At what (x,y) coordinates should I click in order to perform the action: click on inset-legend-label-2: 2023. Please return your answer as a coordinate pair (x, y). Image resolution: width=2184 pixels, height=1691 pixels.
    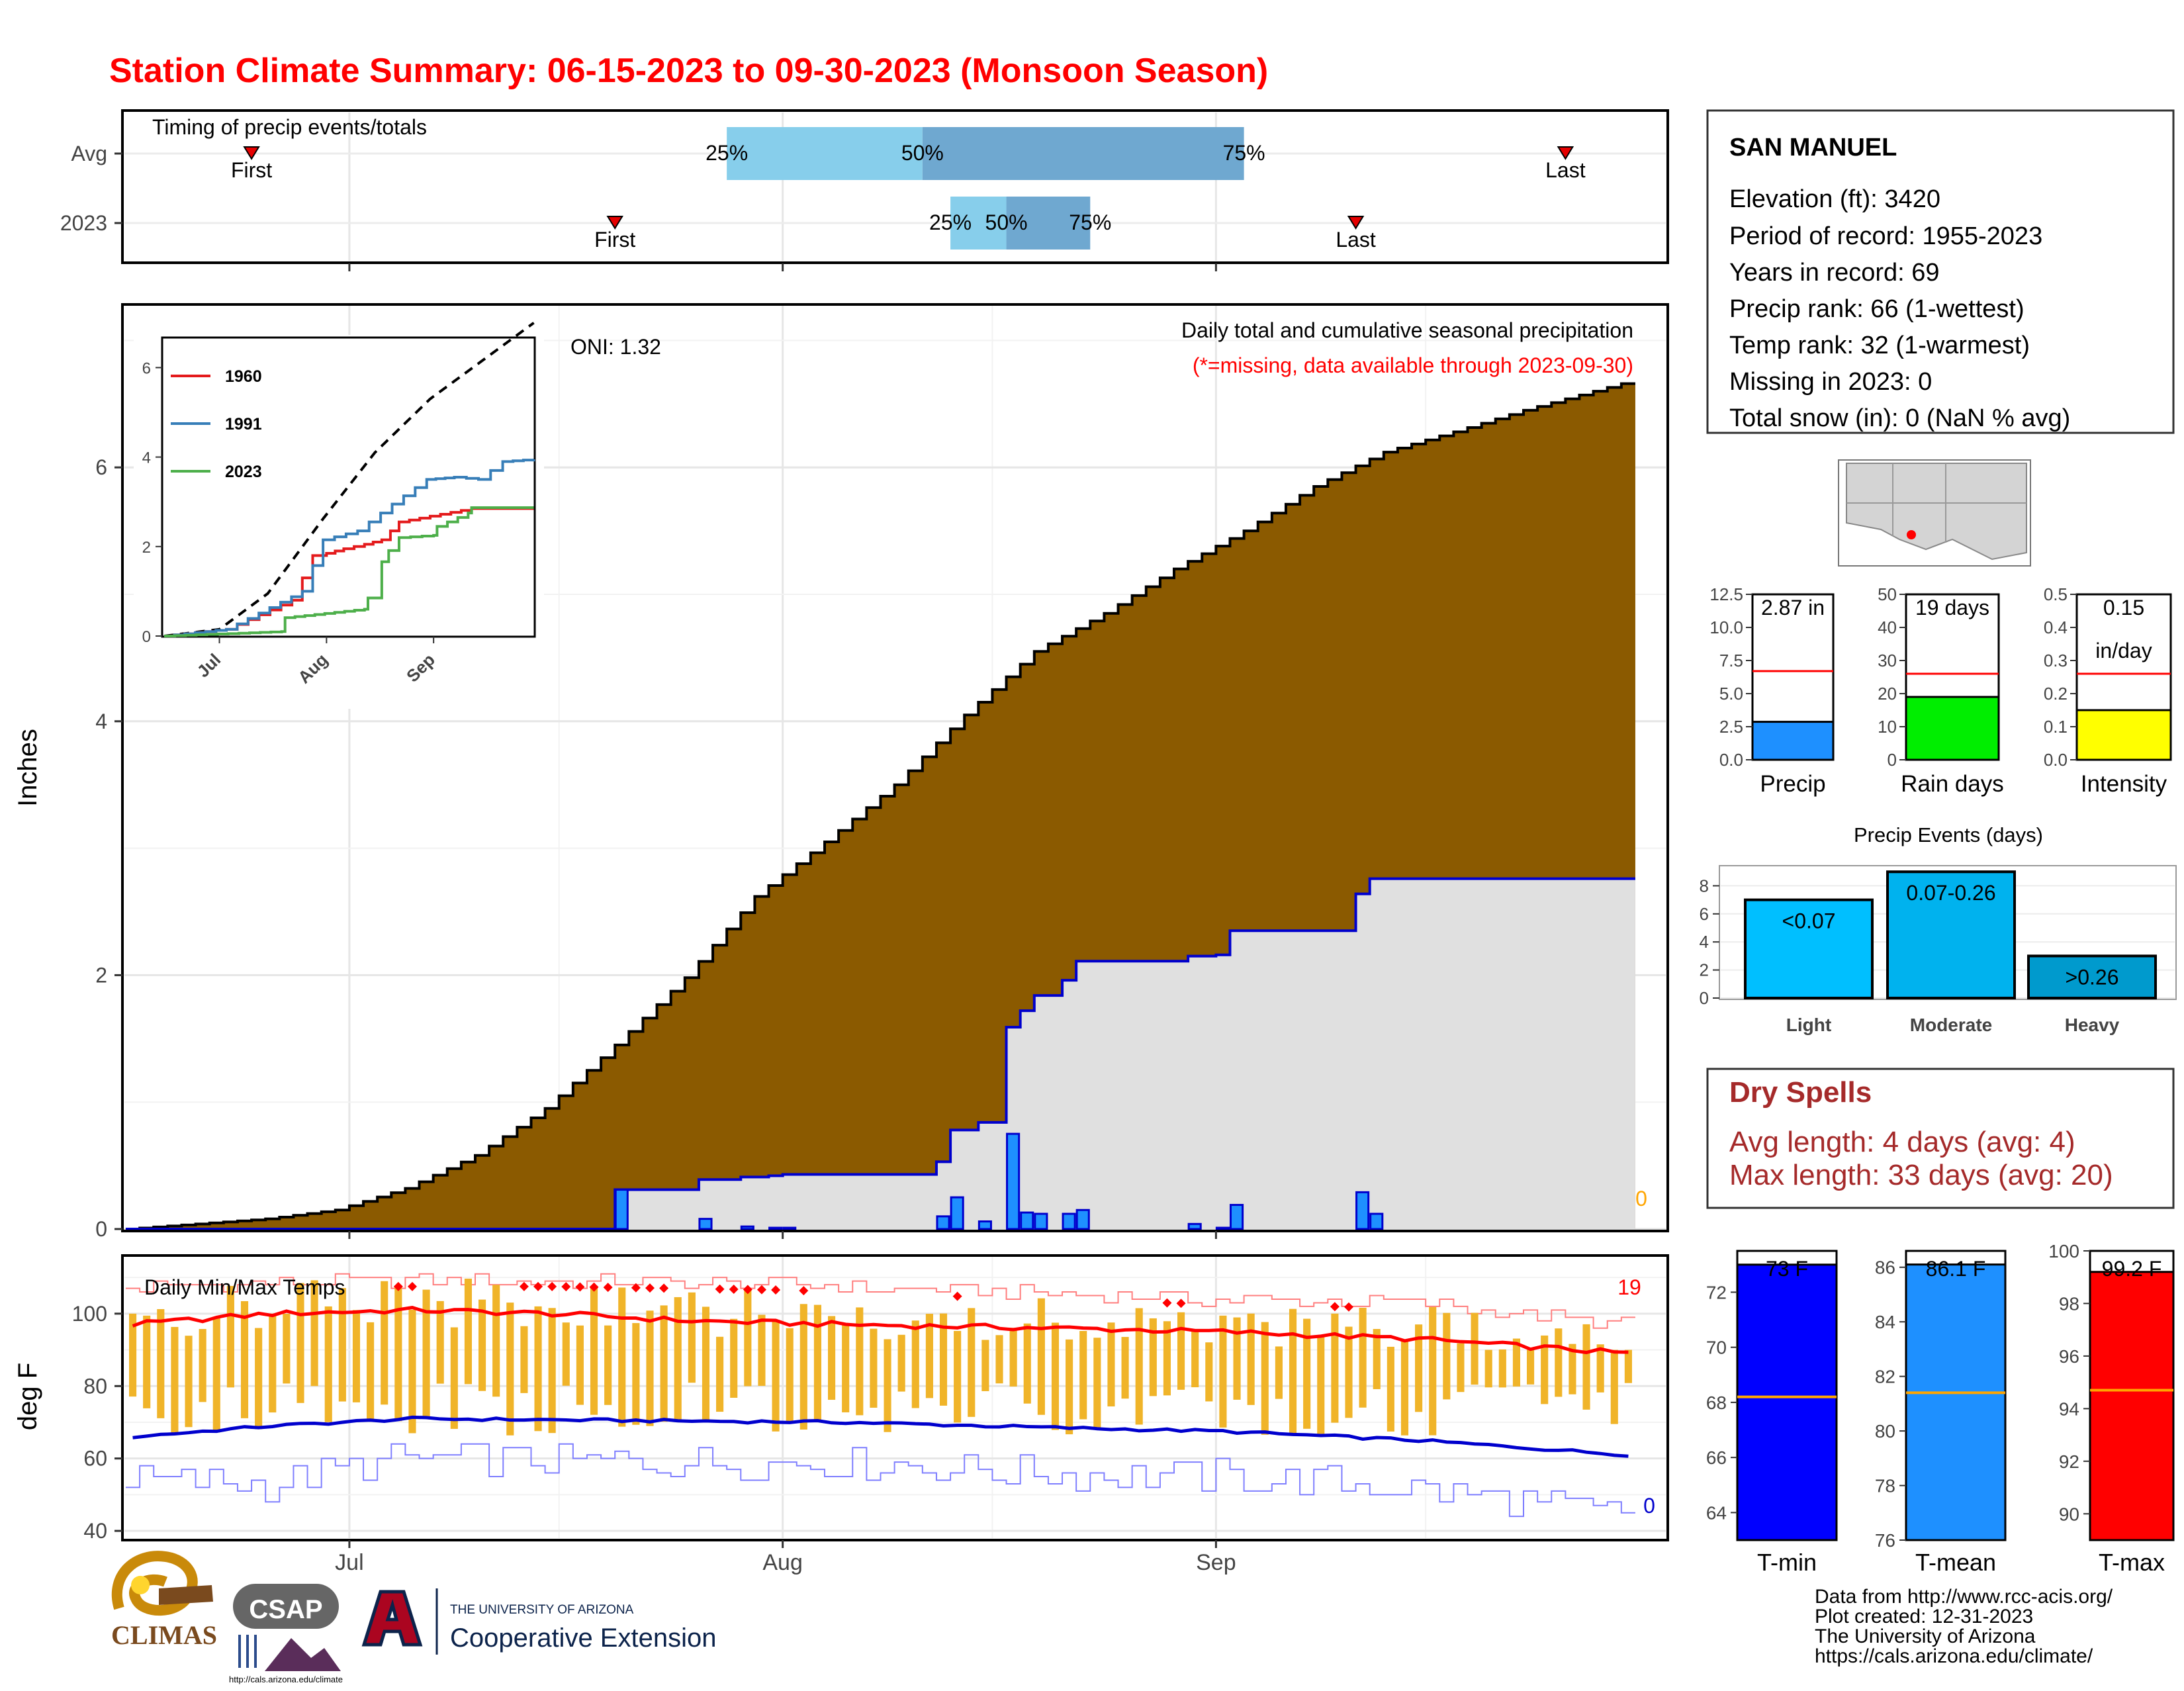
    Looking at the image, I should click on (244, 472).